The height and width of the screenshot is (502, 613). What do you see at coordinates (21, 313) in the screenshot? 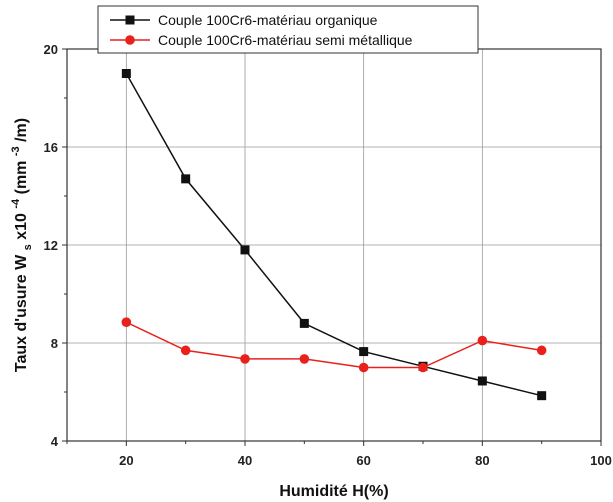
I see `y-axis-title-prefix: Taux d'usure W` at bounding box center [21, 313].